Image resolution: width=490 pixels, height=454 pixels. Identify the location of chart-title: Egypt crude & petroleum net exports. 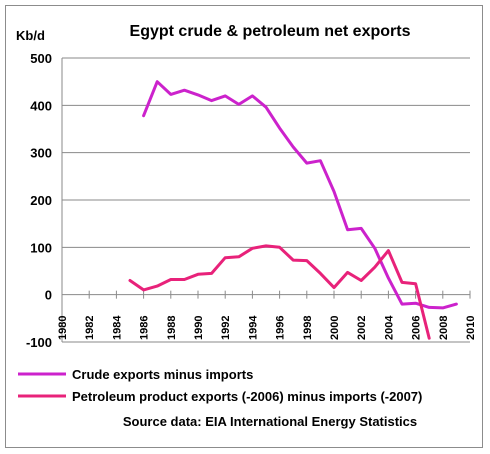
(270, 31).